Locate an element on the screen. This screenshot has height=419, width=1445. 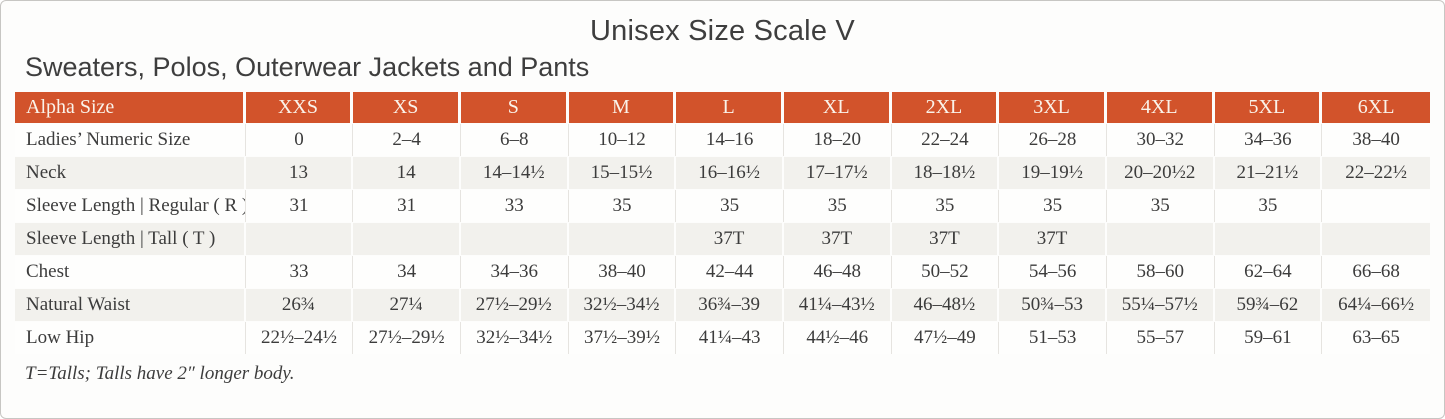
page-title: Unisex Size Scale V is located at coordinates (722, 31).